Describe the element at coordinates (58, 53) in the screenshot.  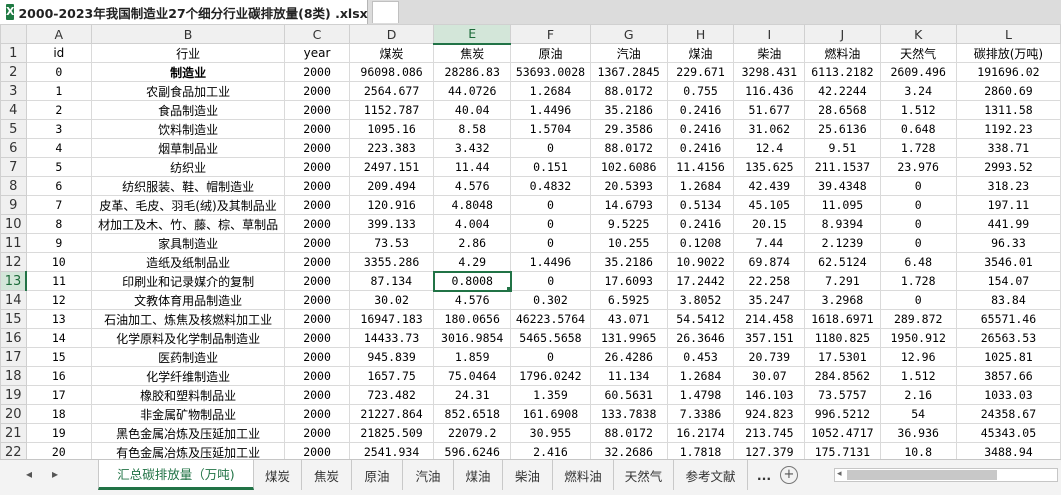
I see `cell-a1: id` at that location.